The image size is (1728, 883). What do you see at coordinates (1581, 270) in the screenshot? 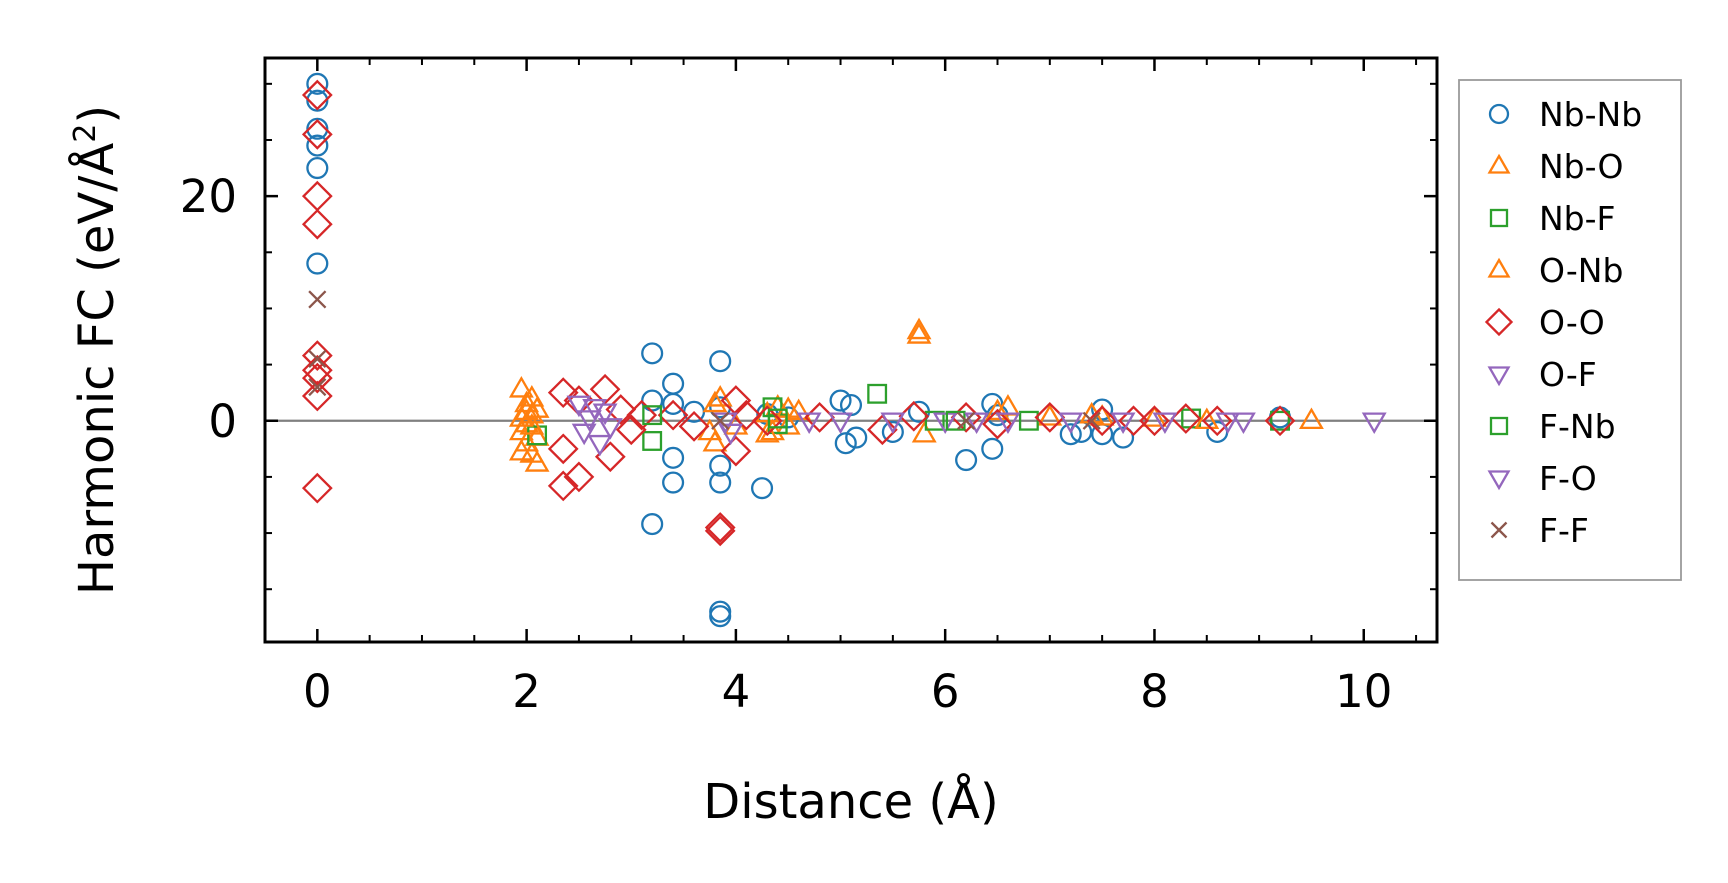
I see `legend-label: O-Nb` at bounding box center [1581, 270].